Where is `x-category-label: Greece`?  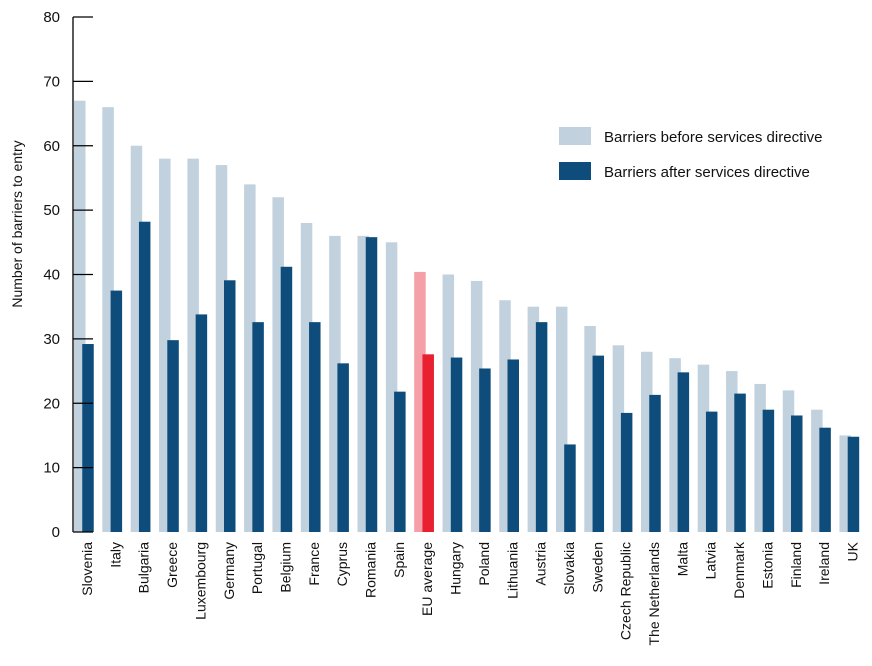 x-category-label: Greece is located at coordinates (172, 565).